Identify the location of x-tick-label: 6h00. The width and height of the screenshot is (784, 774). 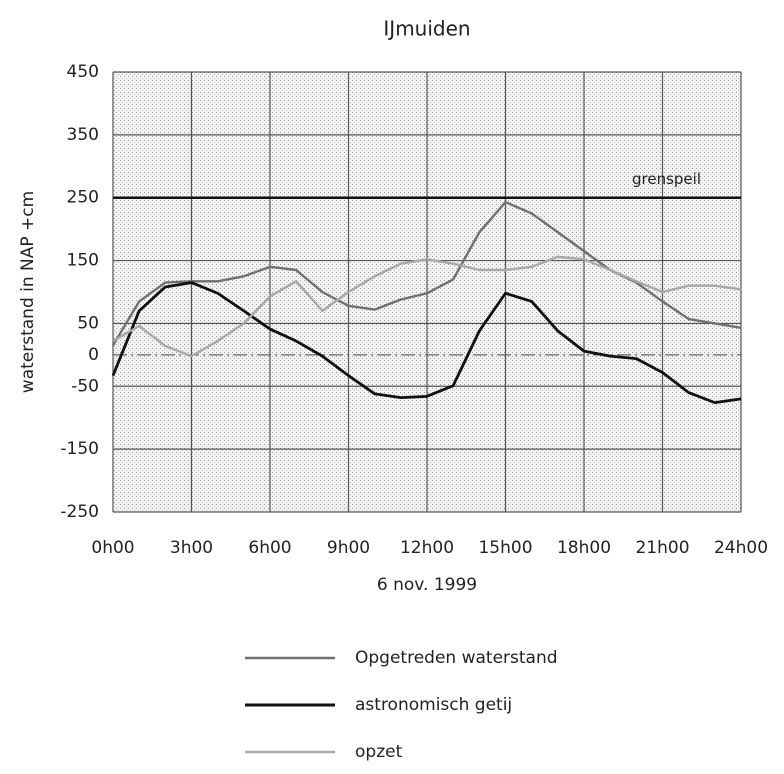
(269, 548).